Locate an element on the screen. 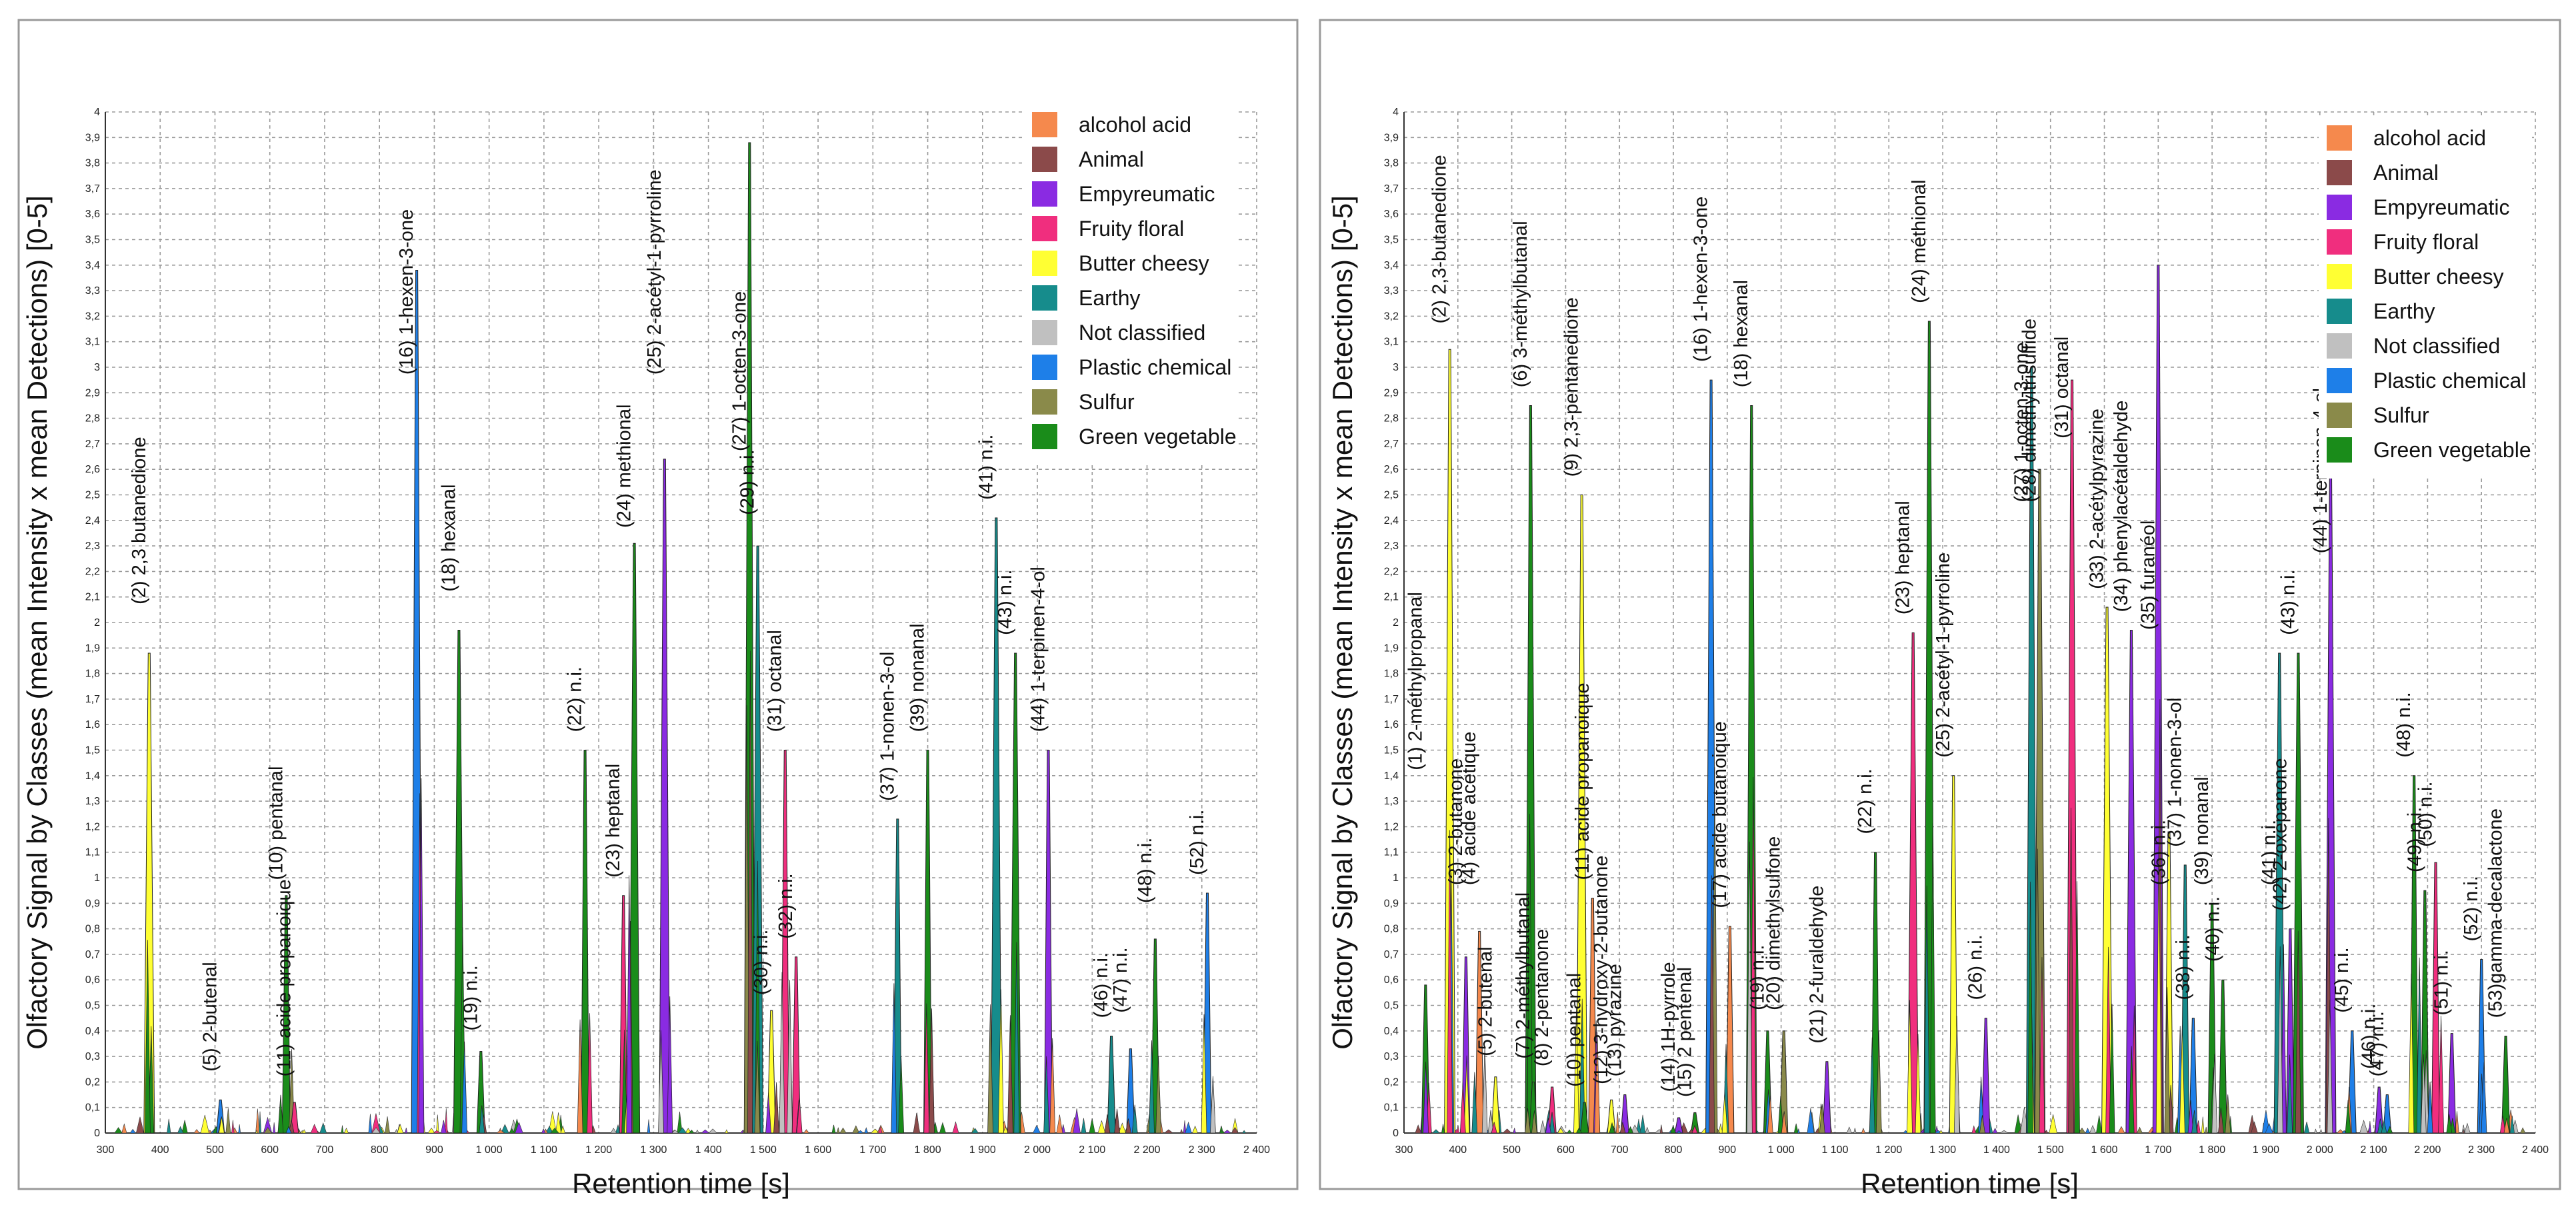 The image size is (2576, 1209). peak-label: (27) 1-octen-3-one is located at coordinates (2021, 422).